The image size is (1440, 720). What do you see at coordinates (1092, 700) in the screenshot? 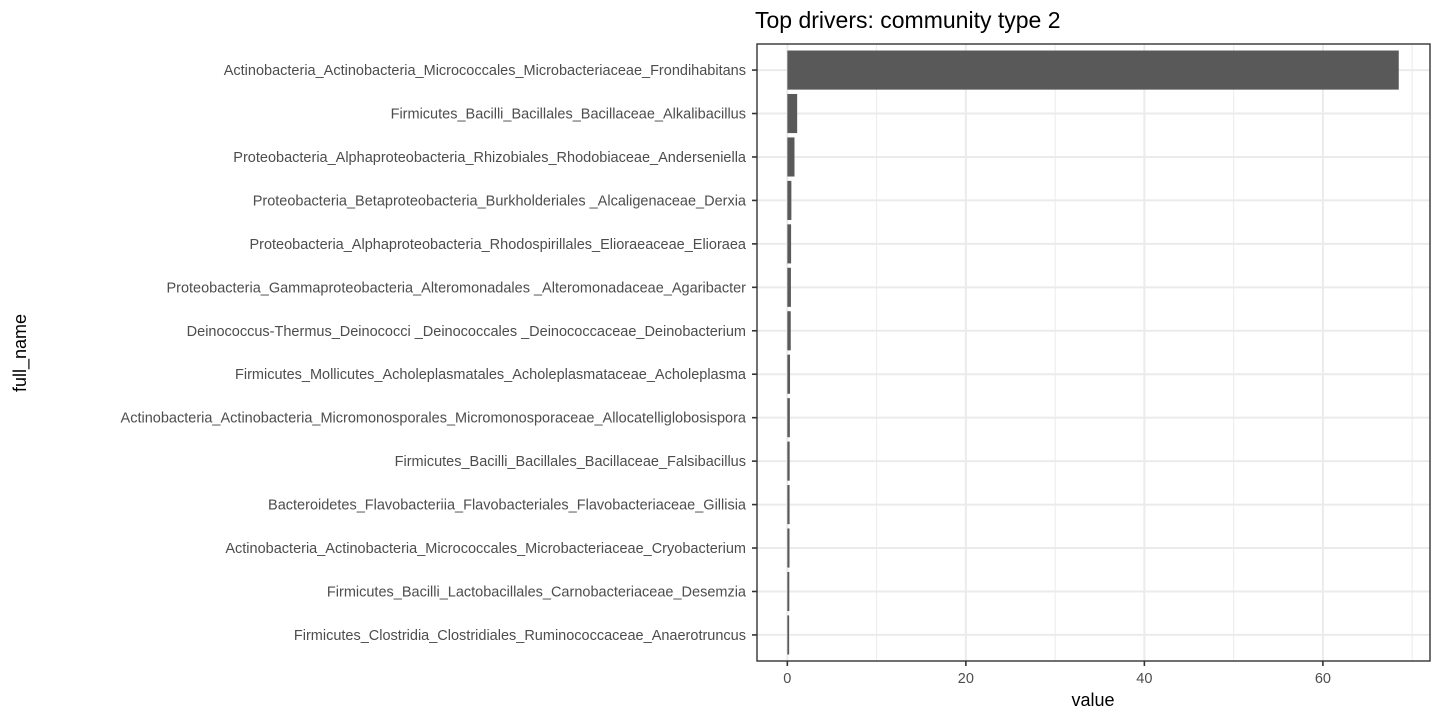
I see `x-axis-title: value` at bounding box center [1092, 700].